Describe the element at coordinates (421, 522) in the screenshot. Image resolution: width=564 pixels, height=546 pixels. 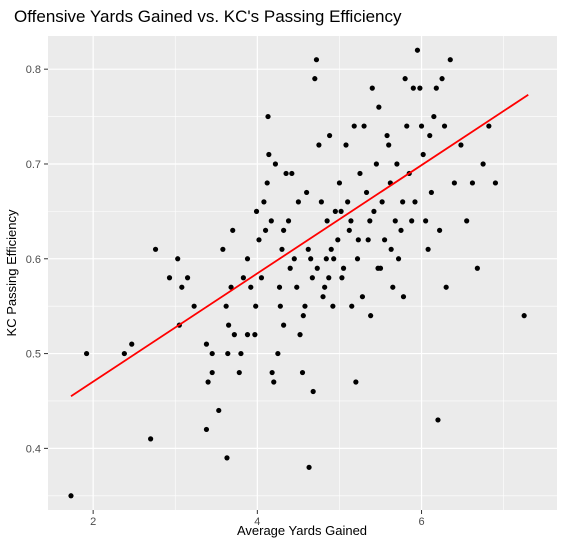
I see `x-tick-label: 6` at that location.